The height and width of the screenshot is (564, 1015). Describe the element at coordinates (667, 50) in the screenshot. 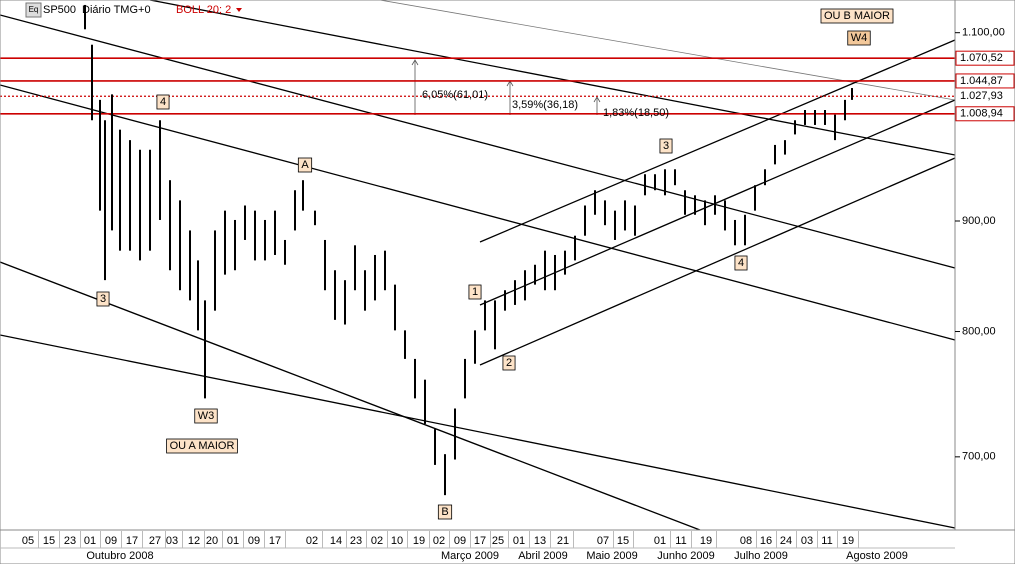

I see `trend-line` at that location.